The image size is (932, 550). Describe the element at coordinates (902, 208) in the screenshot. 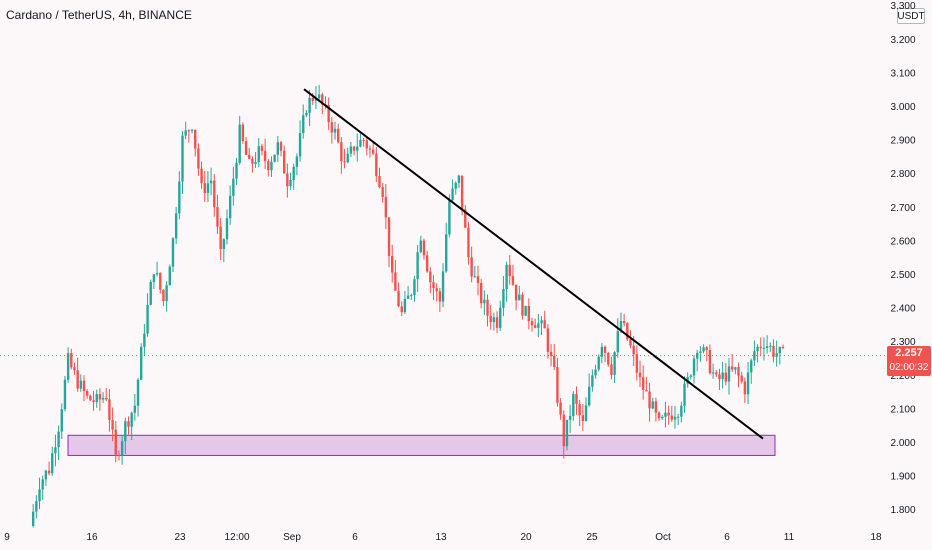

I see `y-tick-label: 2.700` at that location.